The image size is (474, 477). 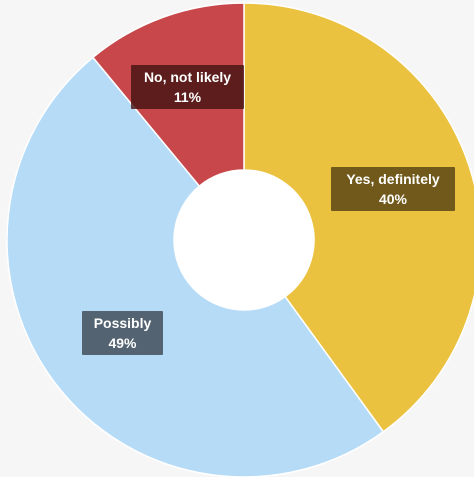 I want to click on slice-label-text: No, not likely, so click(x=187, y=77).